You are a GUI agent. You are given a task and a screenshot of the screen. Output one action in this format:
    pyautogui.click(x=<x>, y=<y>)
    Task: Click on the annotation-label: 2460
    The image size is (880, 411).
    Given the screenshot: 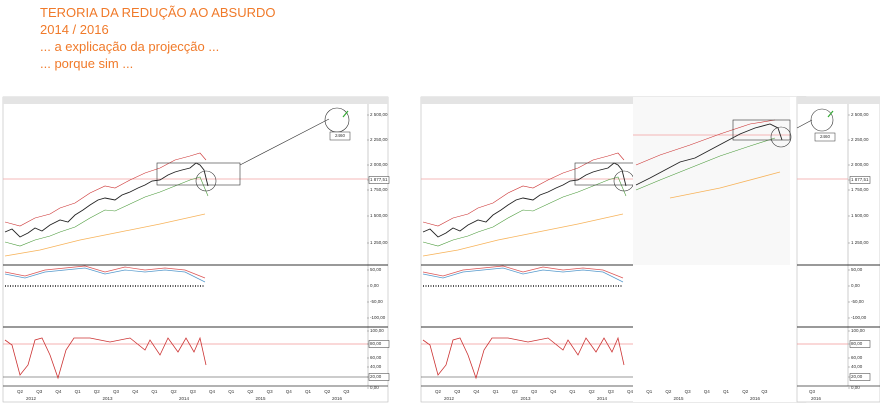 What is the action you would take?
    pyautogui.click(x=340, y=135)
    